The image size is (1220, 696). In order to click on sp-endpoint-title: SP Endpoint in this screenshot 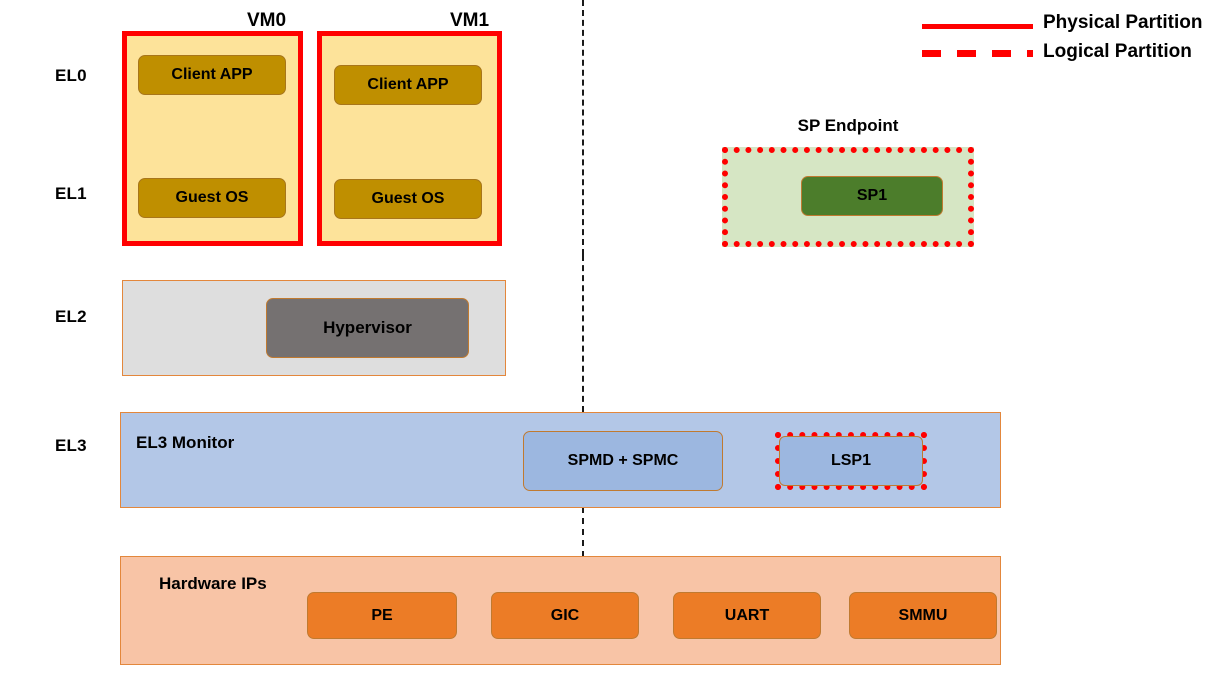, I will do `click(848, 125)`.